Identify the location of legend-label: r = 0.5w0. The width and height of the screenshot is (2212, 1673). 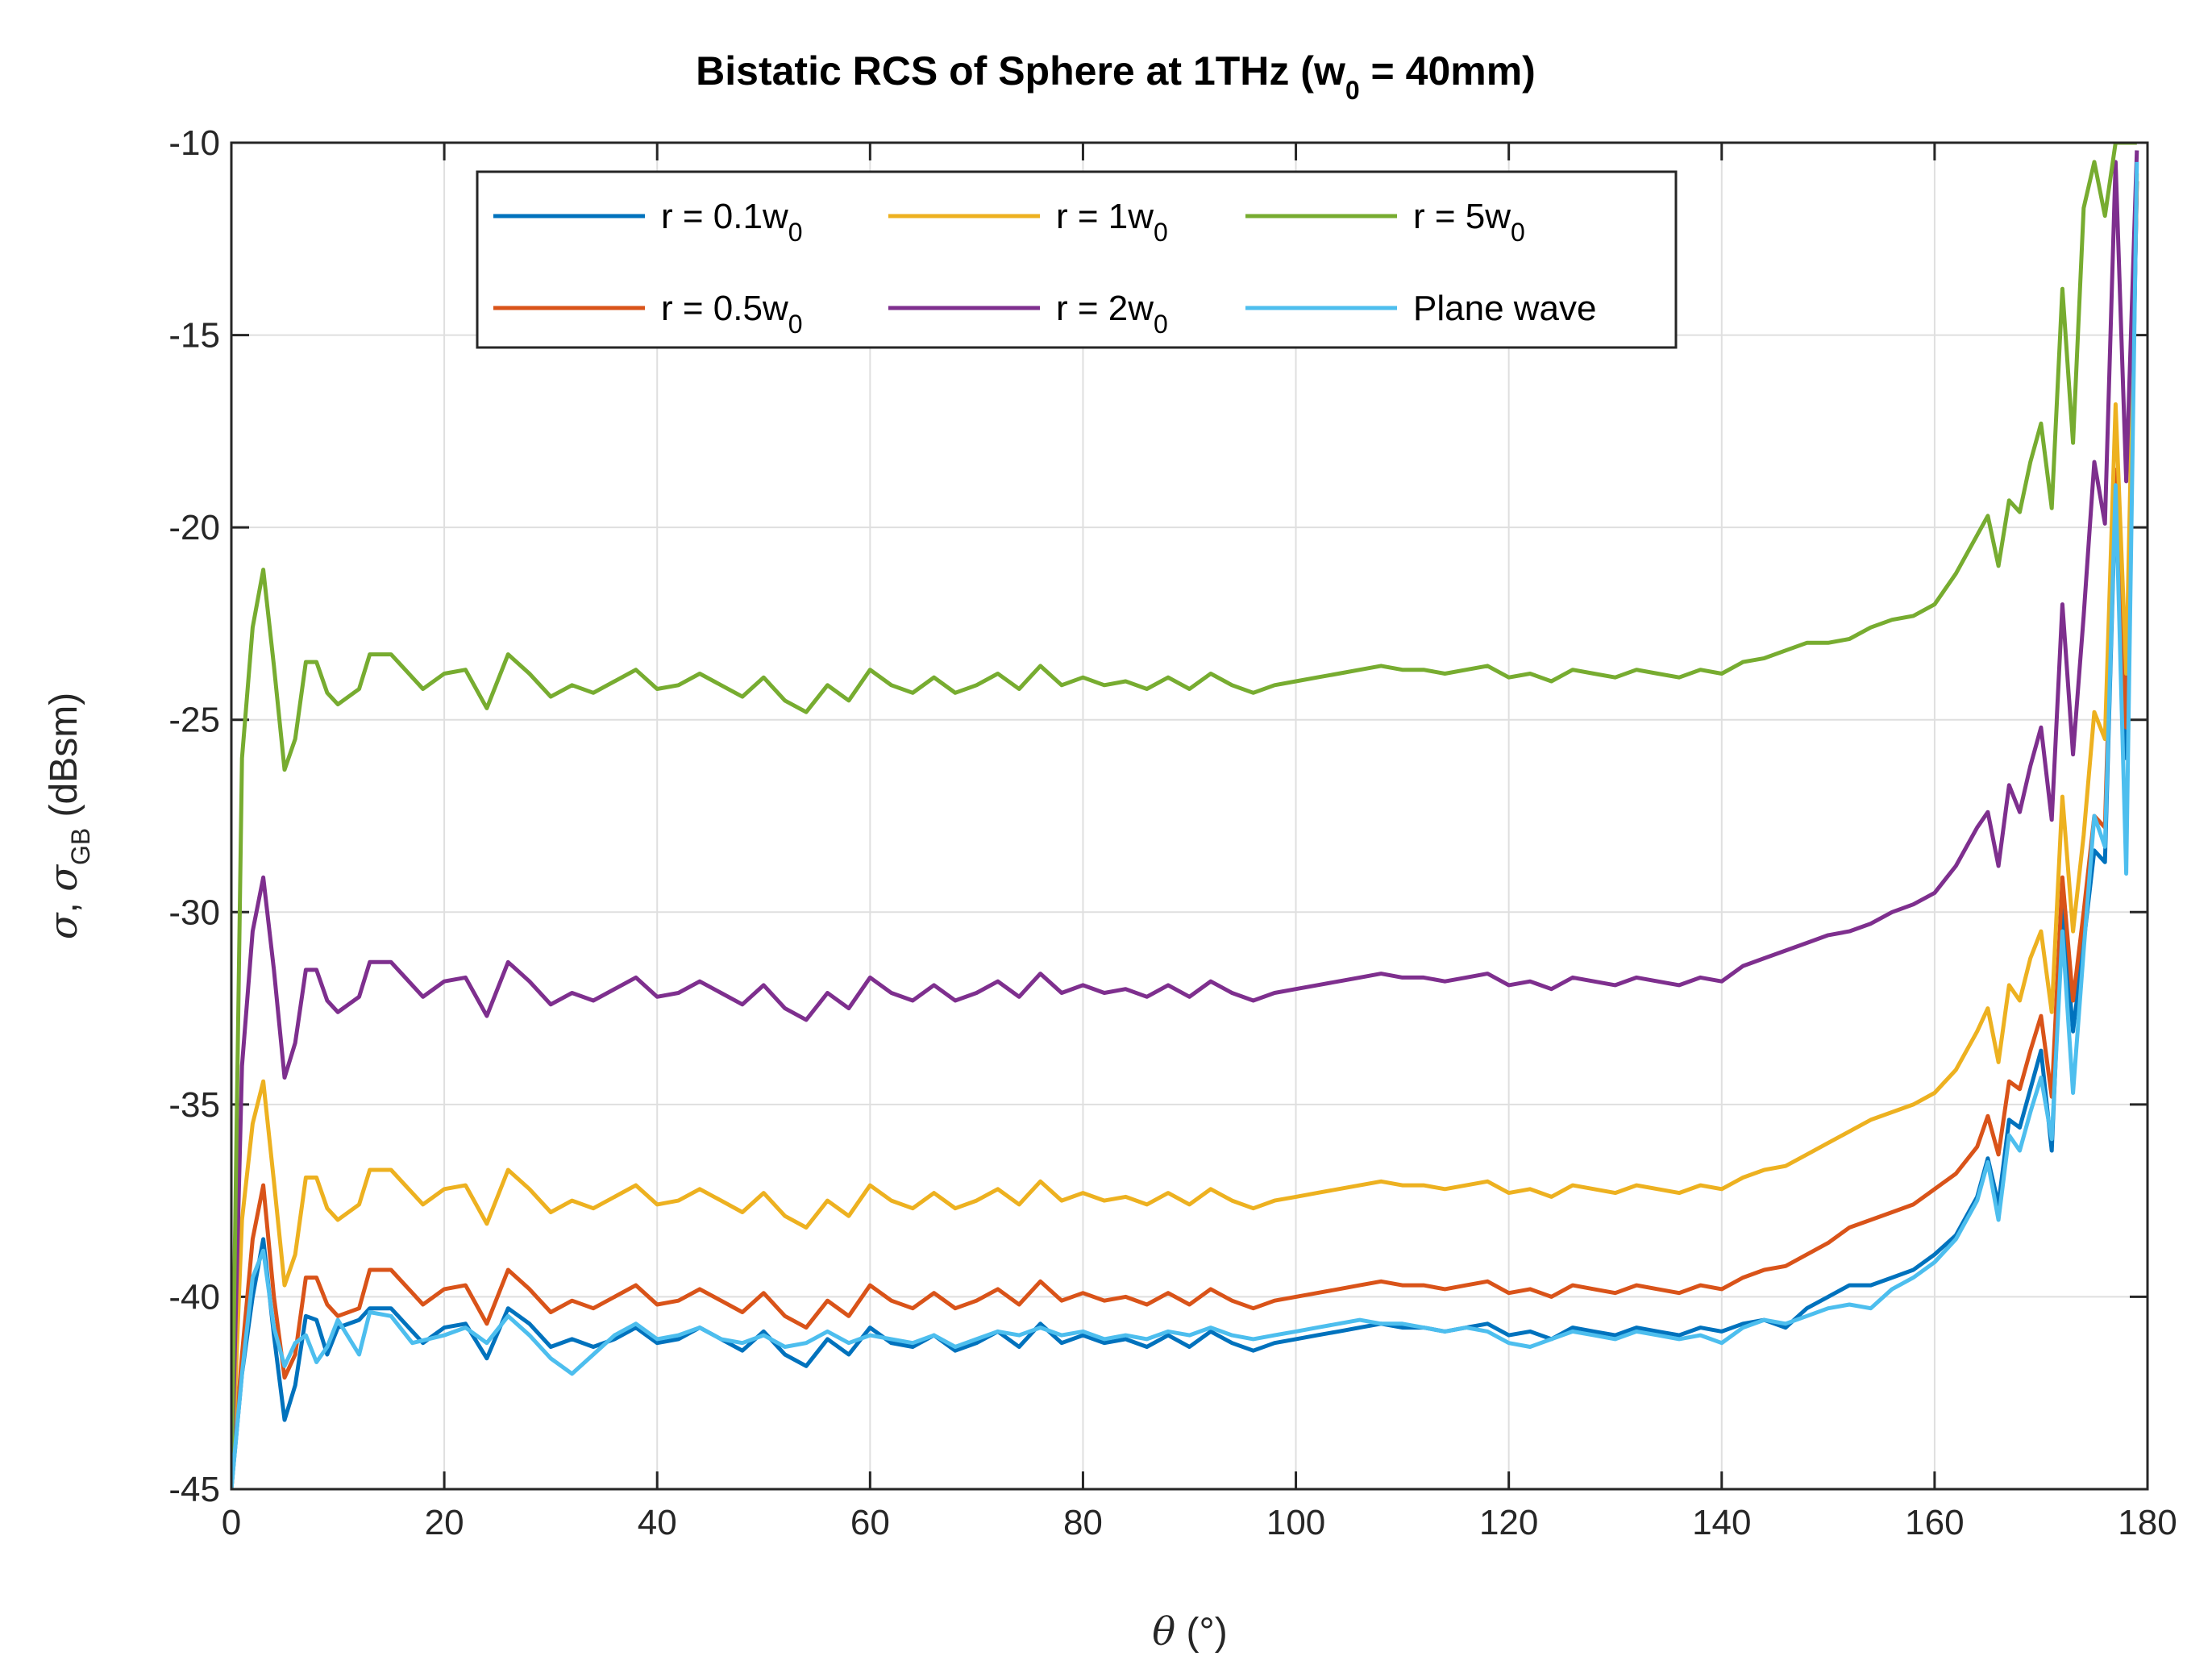
(732, 314).